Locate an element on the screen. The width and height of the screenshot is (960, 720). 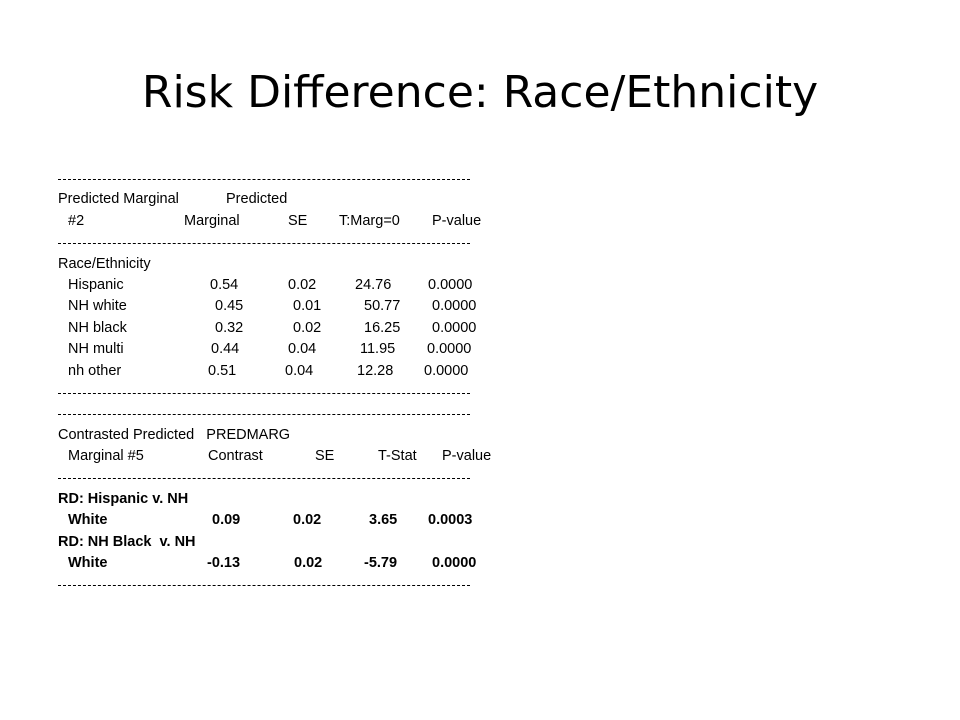
header-contrast: Contrast is located at coordinates (235, 456).